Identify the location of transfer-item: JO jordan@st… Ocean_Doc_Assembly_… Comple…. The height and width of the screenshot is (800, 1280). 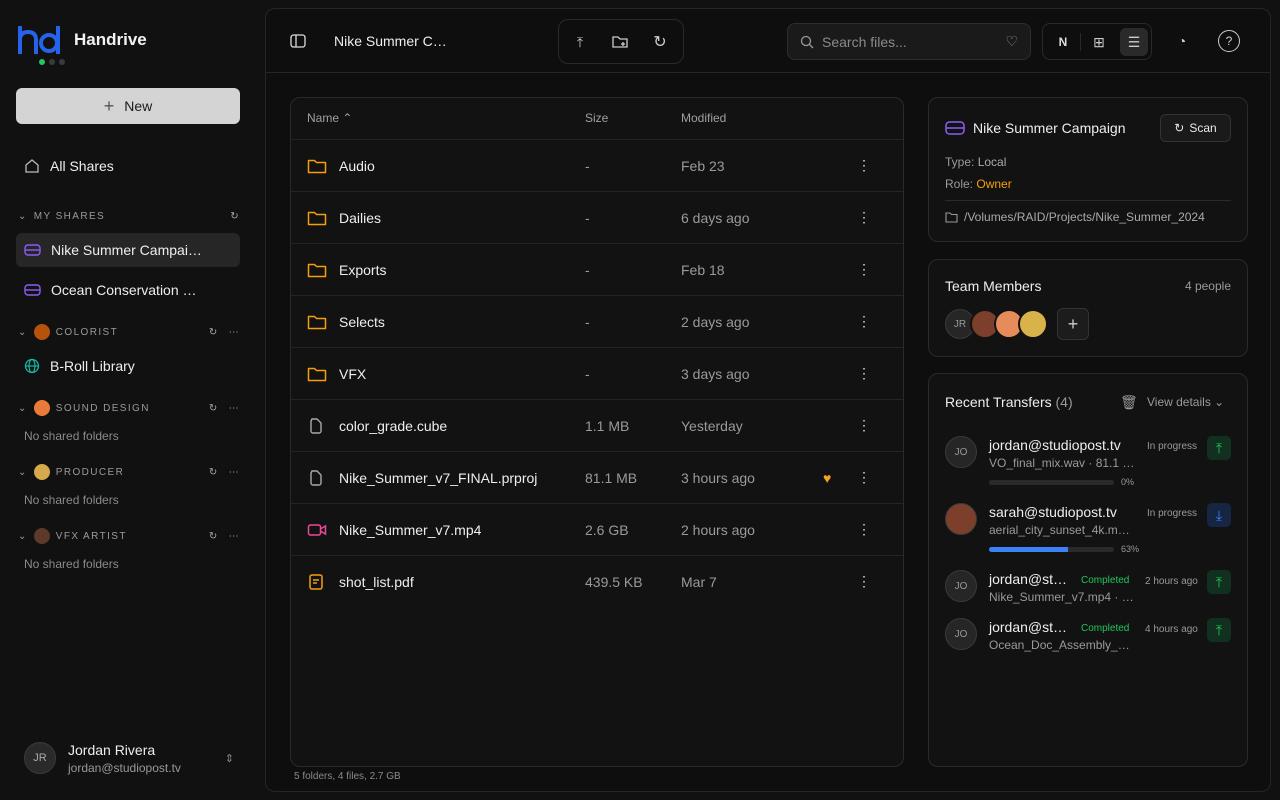
(1088, 642).